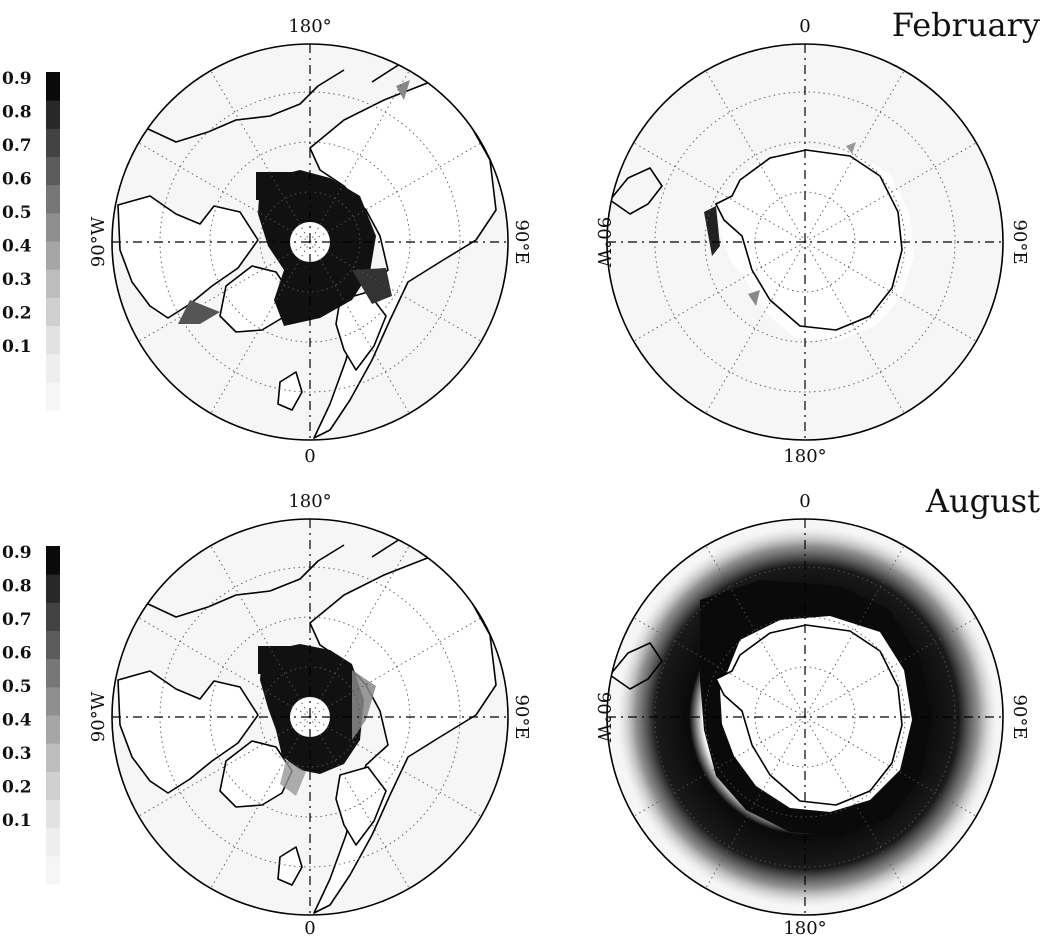  Describe the element at coordinates (966, 25) in the screenshot. I see `month-title-february: February` at that location.